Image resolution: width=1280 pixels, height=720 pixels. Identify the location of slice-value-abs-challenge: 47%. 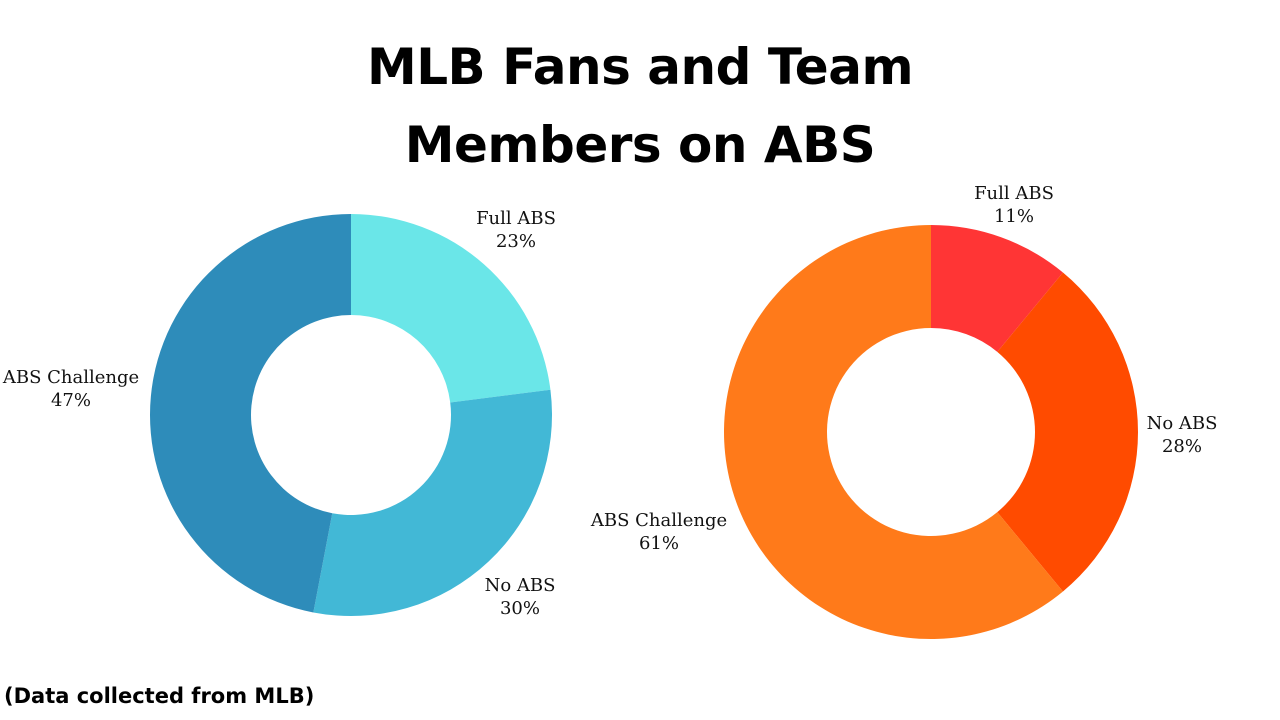
(71, 400).